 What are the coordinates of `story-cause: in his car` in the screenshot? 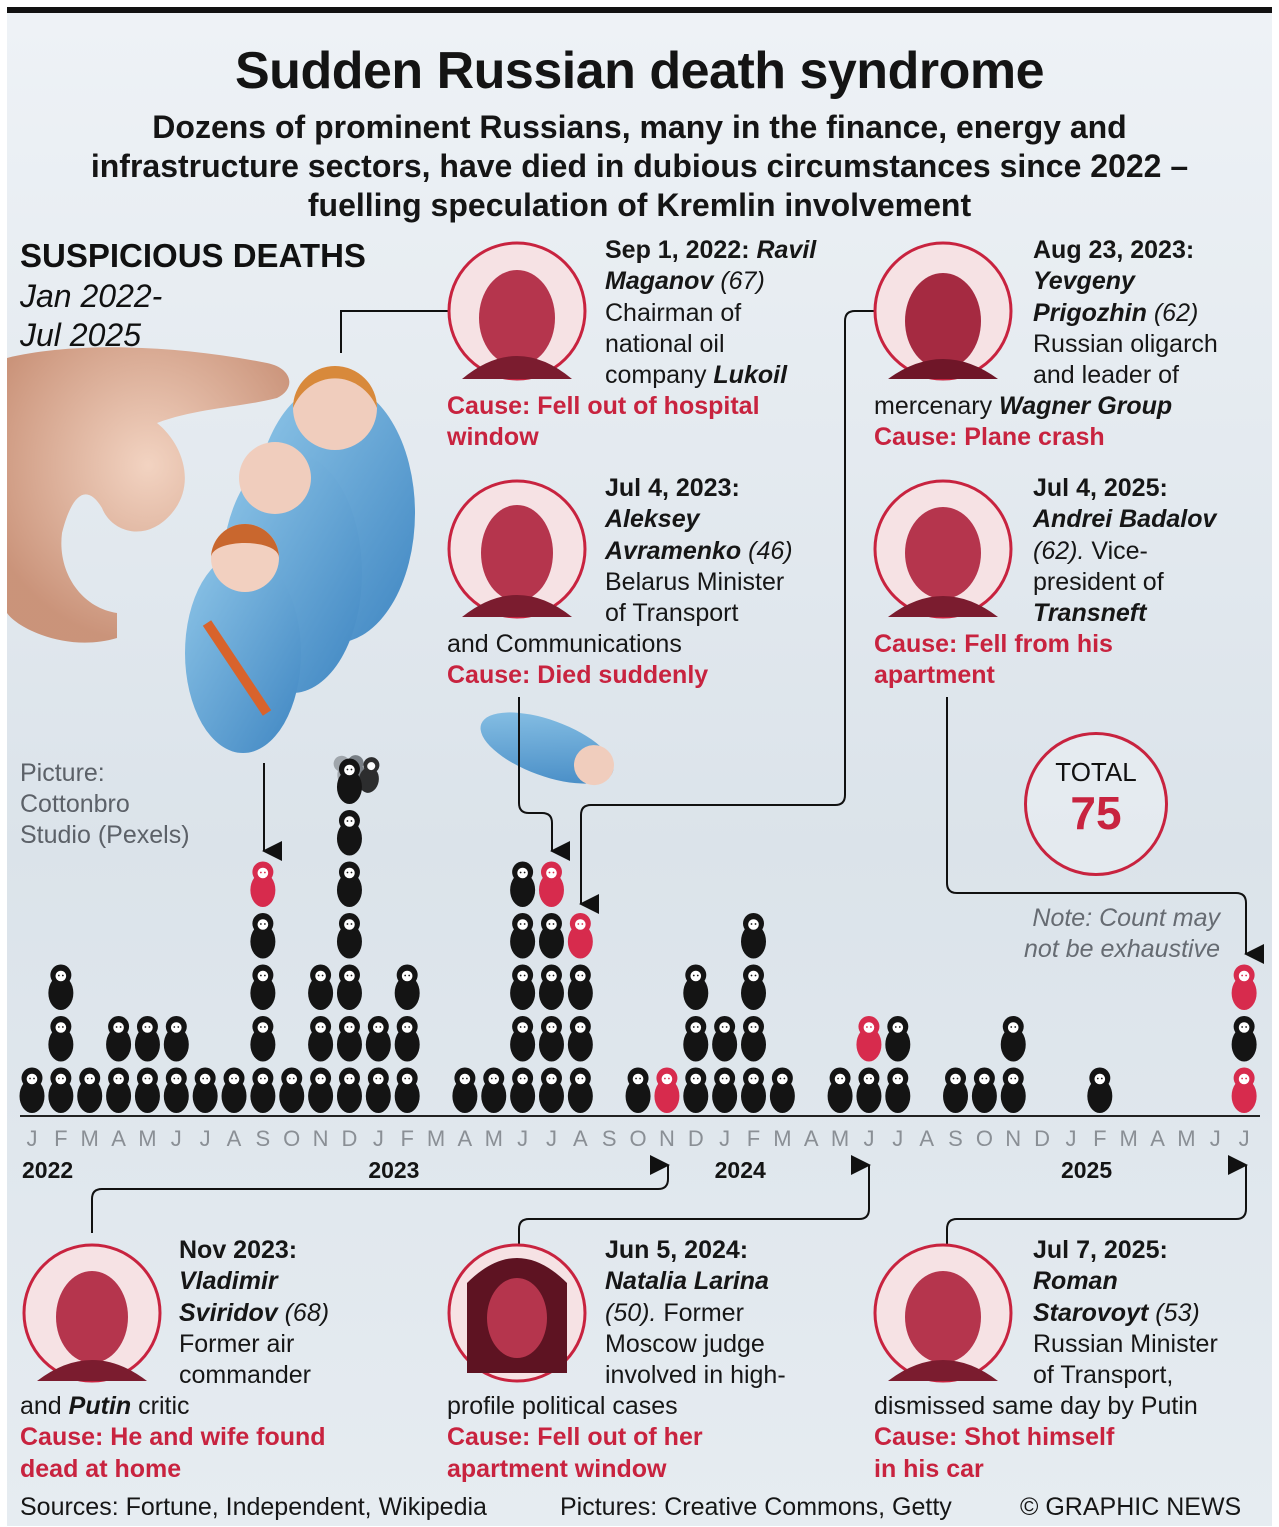 It's located at (929, 1468).